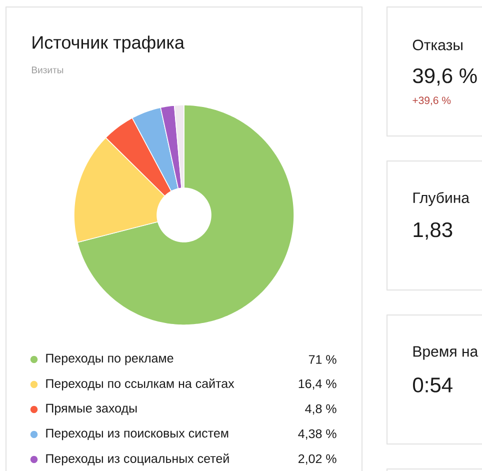 The width and height of the screenshot is (482, 471). Describe the element at coordinates (322, 359) in the screenshot. I see `data-label: 71 %` at that location.